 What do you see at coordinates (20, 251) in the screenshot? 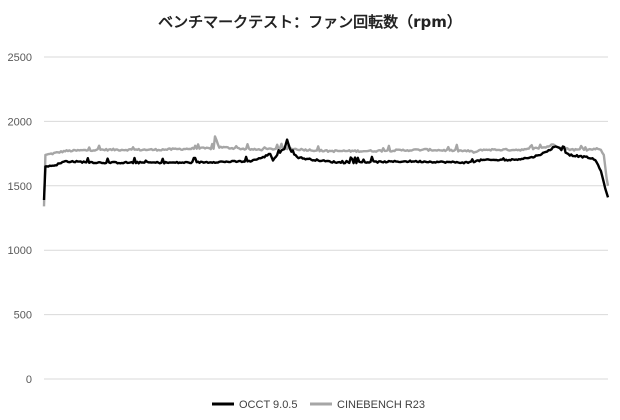
I see `y-tick-label: 1000` at bounding box center [20, 251].